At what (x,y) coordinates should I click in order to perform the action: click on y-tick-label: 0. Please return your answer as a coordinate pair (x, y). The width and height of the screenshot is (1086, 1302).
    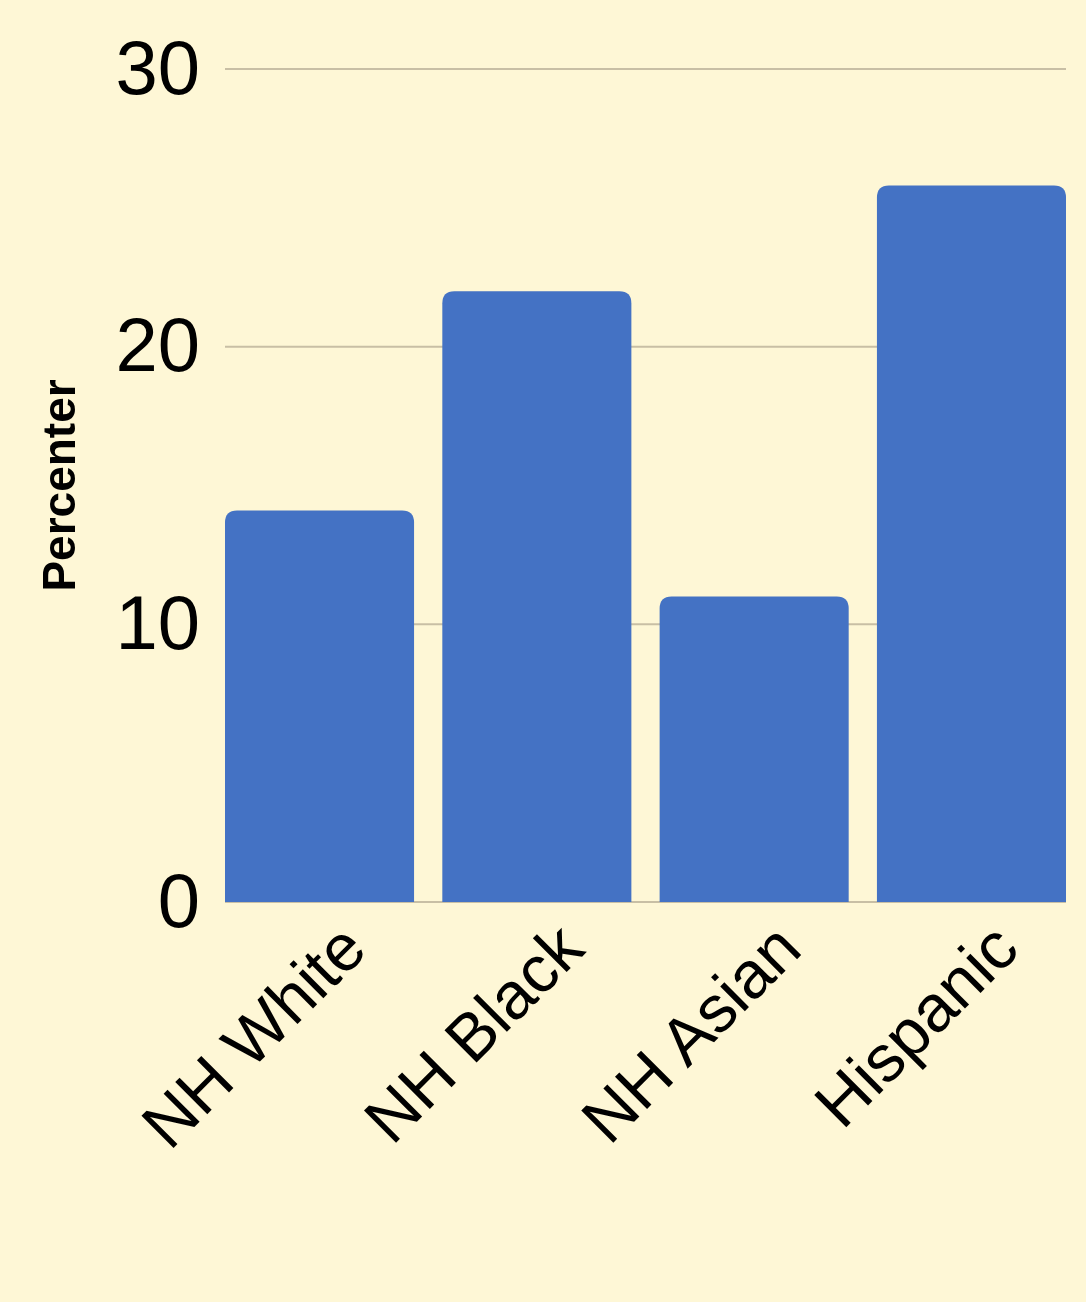
    Looking at the image, I should click on (178, 900).